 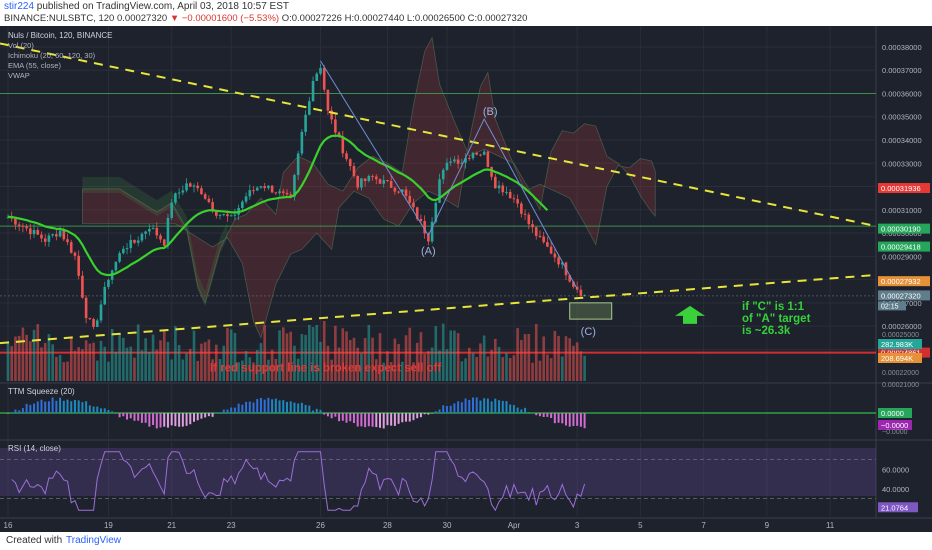 I want to click on price-tag-label: 0.00027932, so click(x=901, y=281).